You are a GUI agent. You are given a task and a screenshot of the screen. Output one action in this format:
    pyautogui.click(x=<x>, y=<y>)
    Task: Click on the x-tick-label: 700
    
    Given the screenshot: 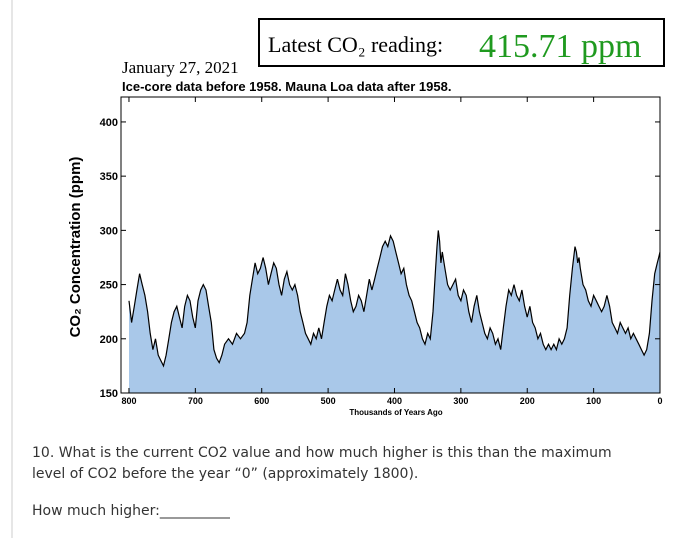 What is the action you would take?
    pyautogui.click(x=195, y=401)
    